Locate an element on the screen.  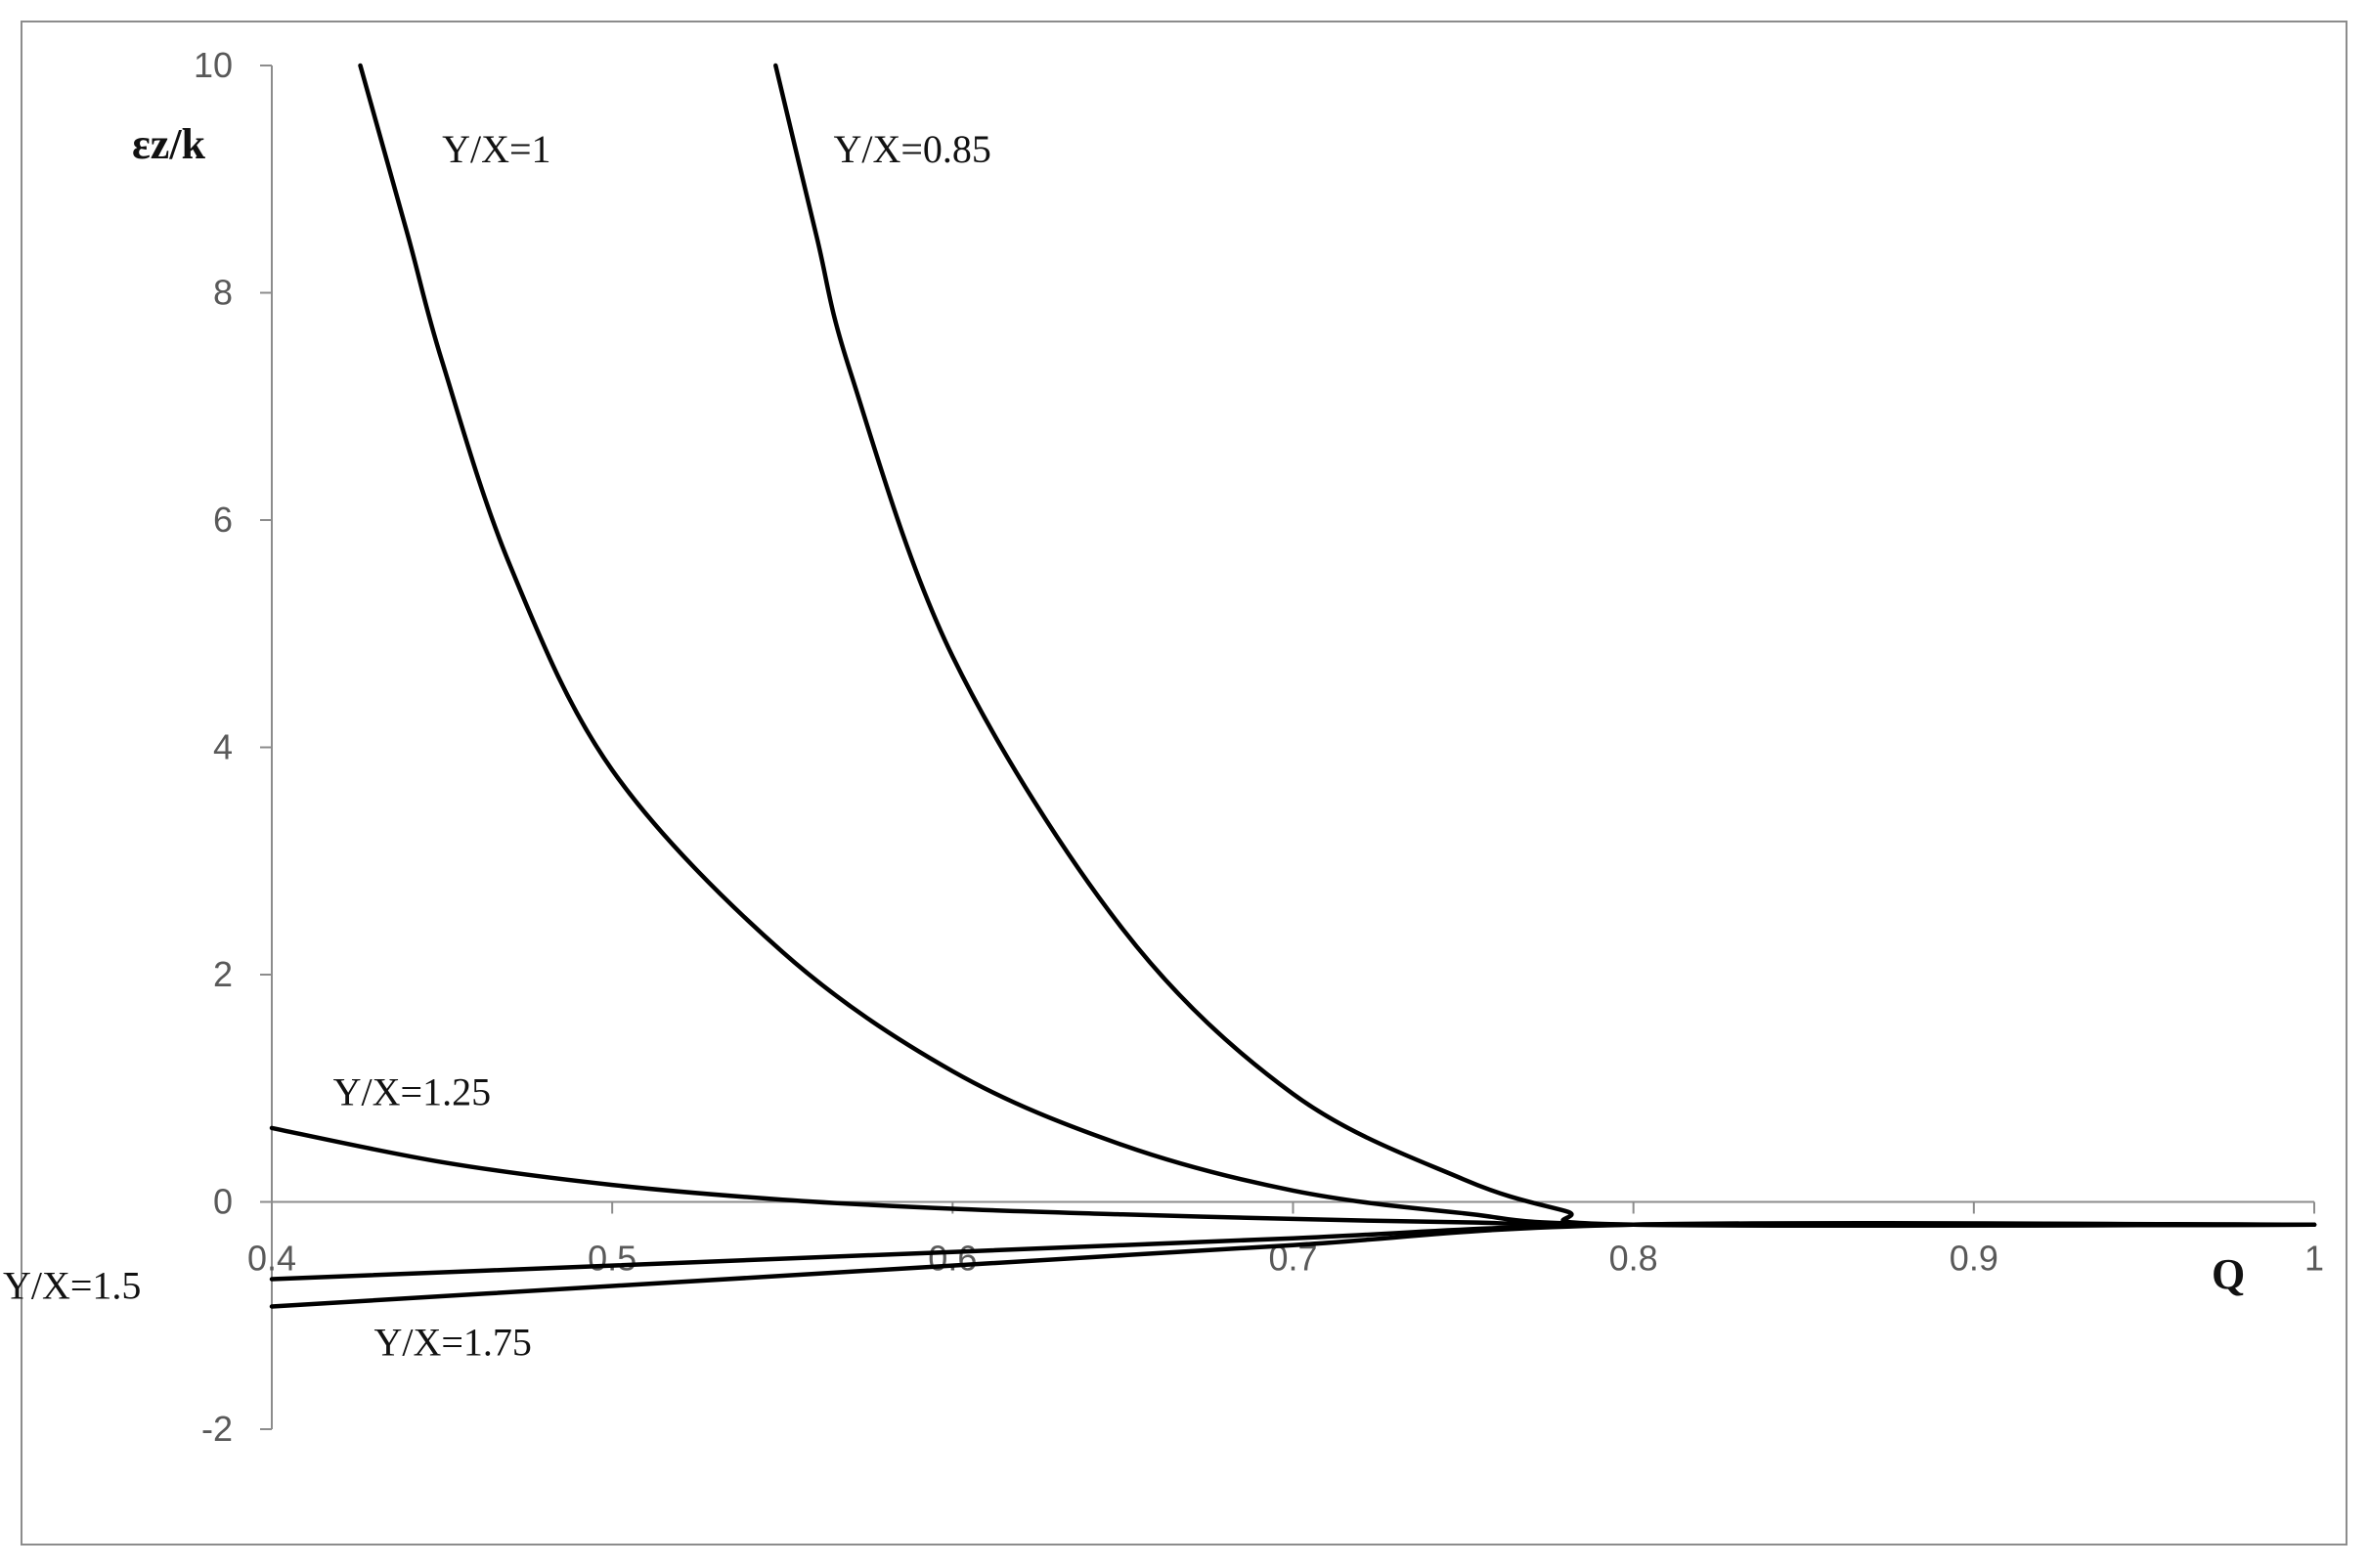
y-tick-label: 4 is located at coordinates (223, 747).